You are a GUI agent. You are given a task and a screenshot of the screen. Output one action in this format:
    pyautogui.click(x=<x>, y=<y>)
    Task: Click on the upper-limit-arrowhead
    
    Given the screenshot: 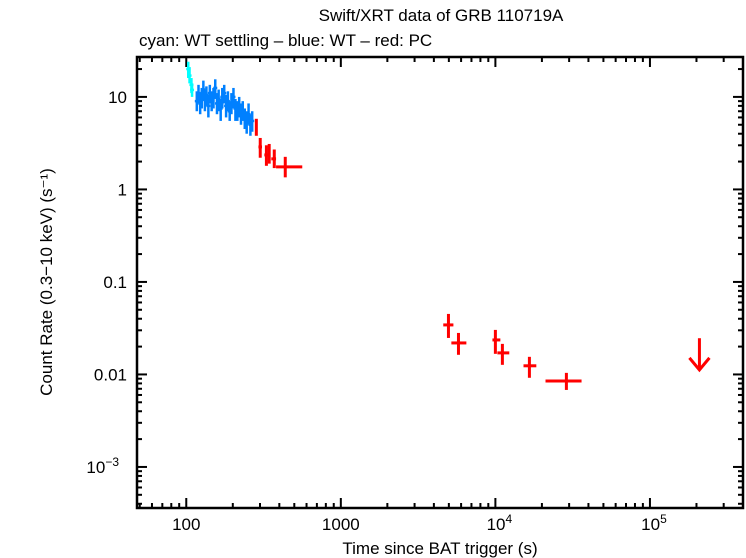 What is the action you would take?
    pyautogui.click(x=699, y=364)
    